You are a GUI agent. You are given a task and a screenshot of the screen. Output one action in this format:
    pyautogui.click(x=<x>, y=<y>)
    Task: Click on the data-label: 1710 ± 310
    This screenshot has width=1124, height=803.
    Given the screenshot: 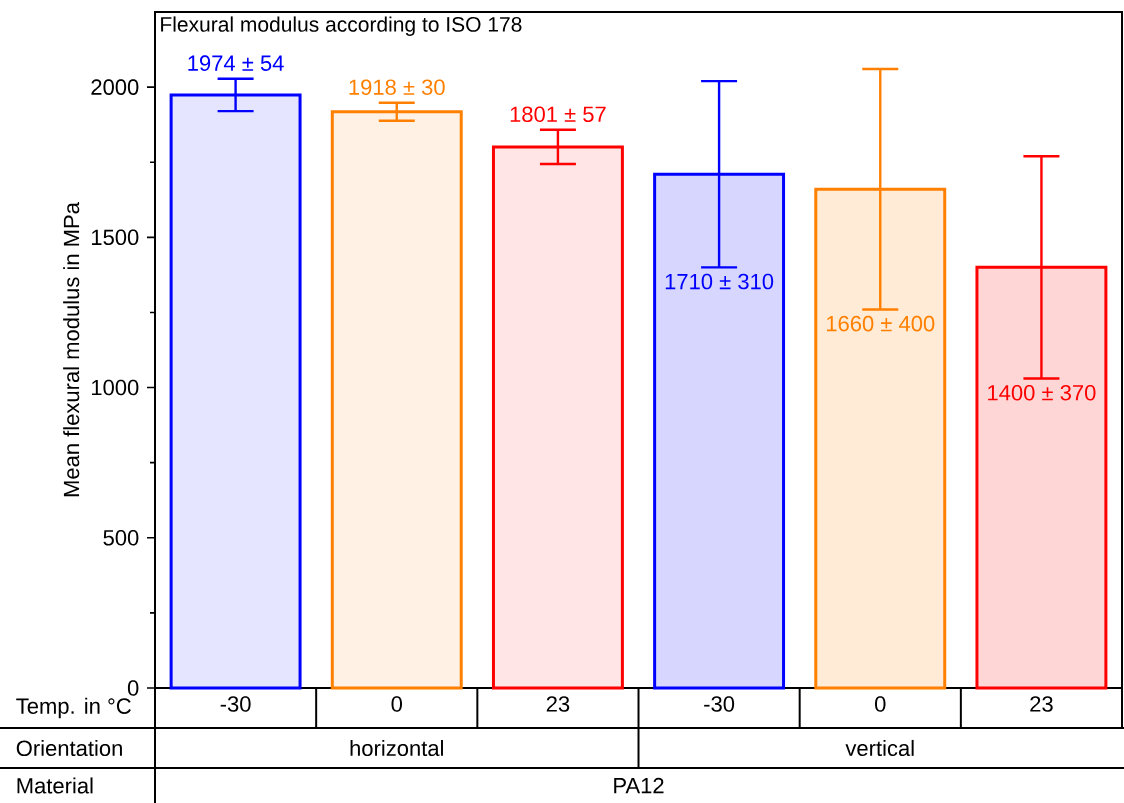 What is the action you would take?
    pyautogui.click(x=719, y=281)
    